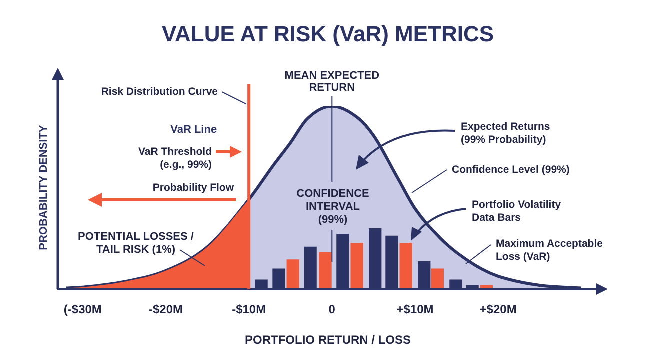  I want to click on ref-line-label: VaR Line, so click(194, 130).